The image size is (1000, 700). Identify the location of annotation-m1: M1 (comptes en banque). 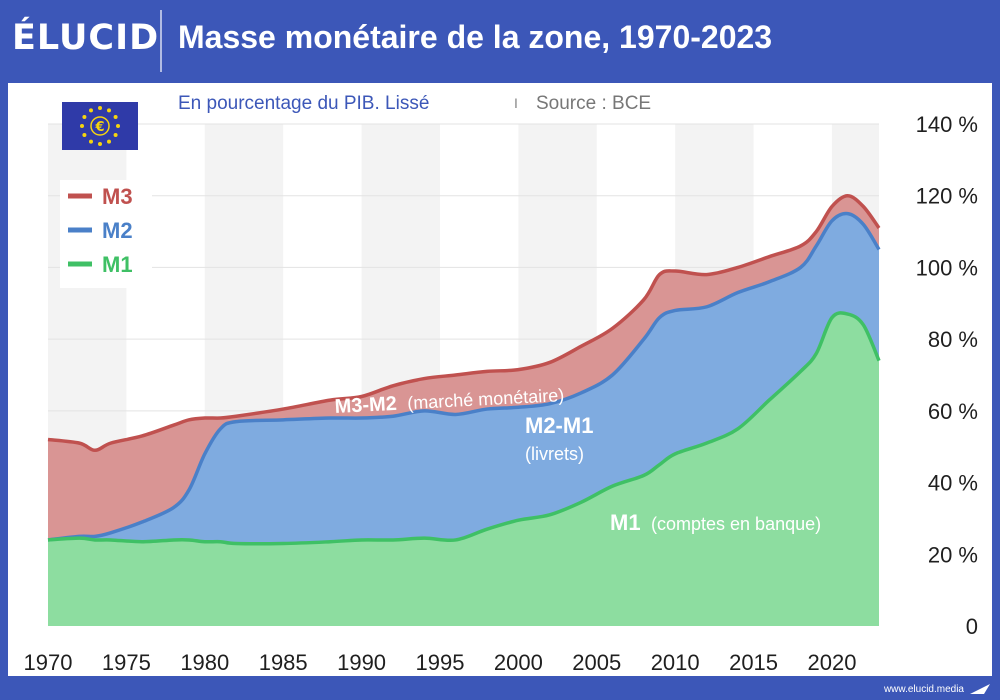
(715, 522).